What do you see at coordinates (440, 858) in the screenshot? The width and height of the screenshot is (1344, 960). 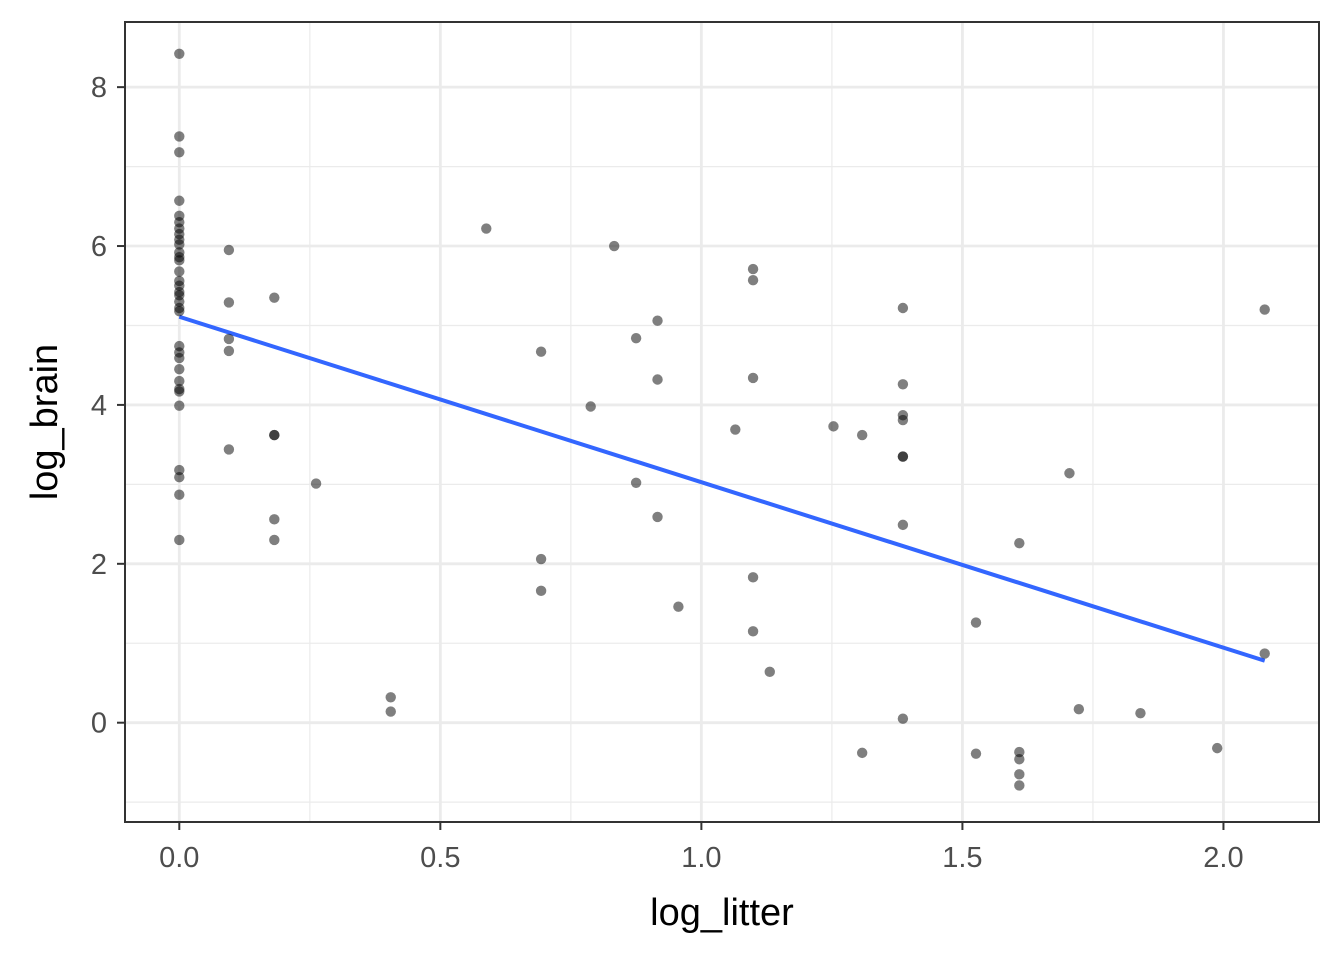 I see `x-tick-label: 0.5` at bounding box center [440, 858].